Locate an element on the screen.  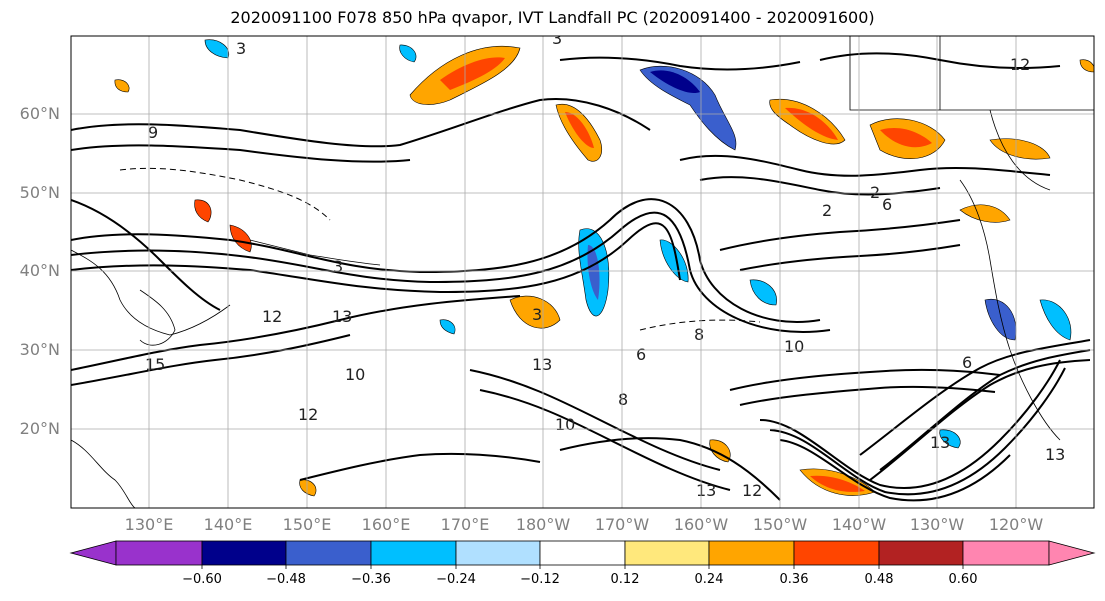
lon-label: 150°W is located at coordinates (780, 524).